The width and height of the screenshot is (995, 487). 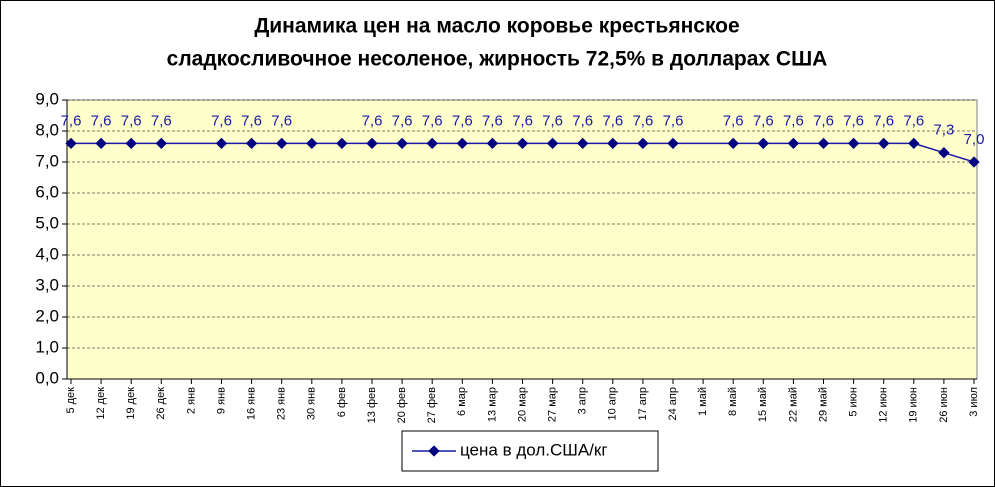 What do you see at coordinates (793, 404) in the screenshot?
I see `x-tick-label: 22 май` at bounding box center [793, 404].